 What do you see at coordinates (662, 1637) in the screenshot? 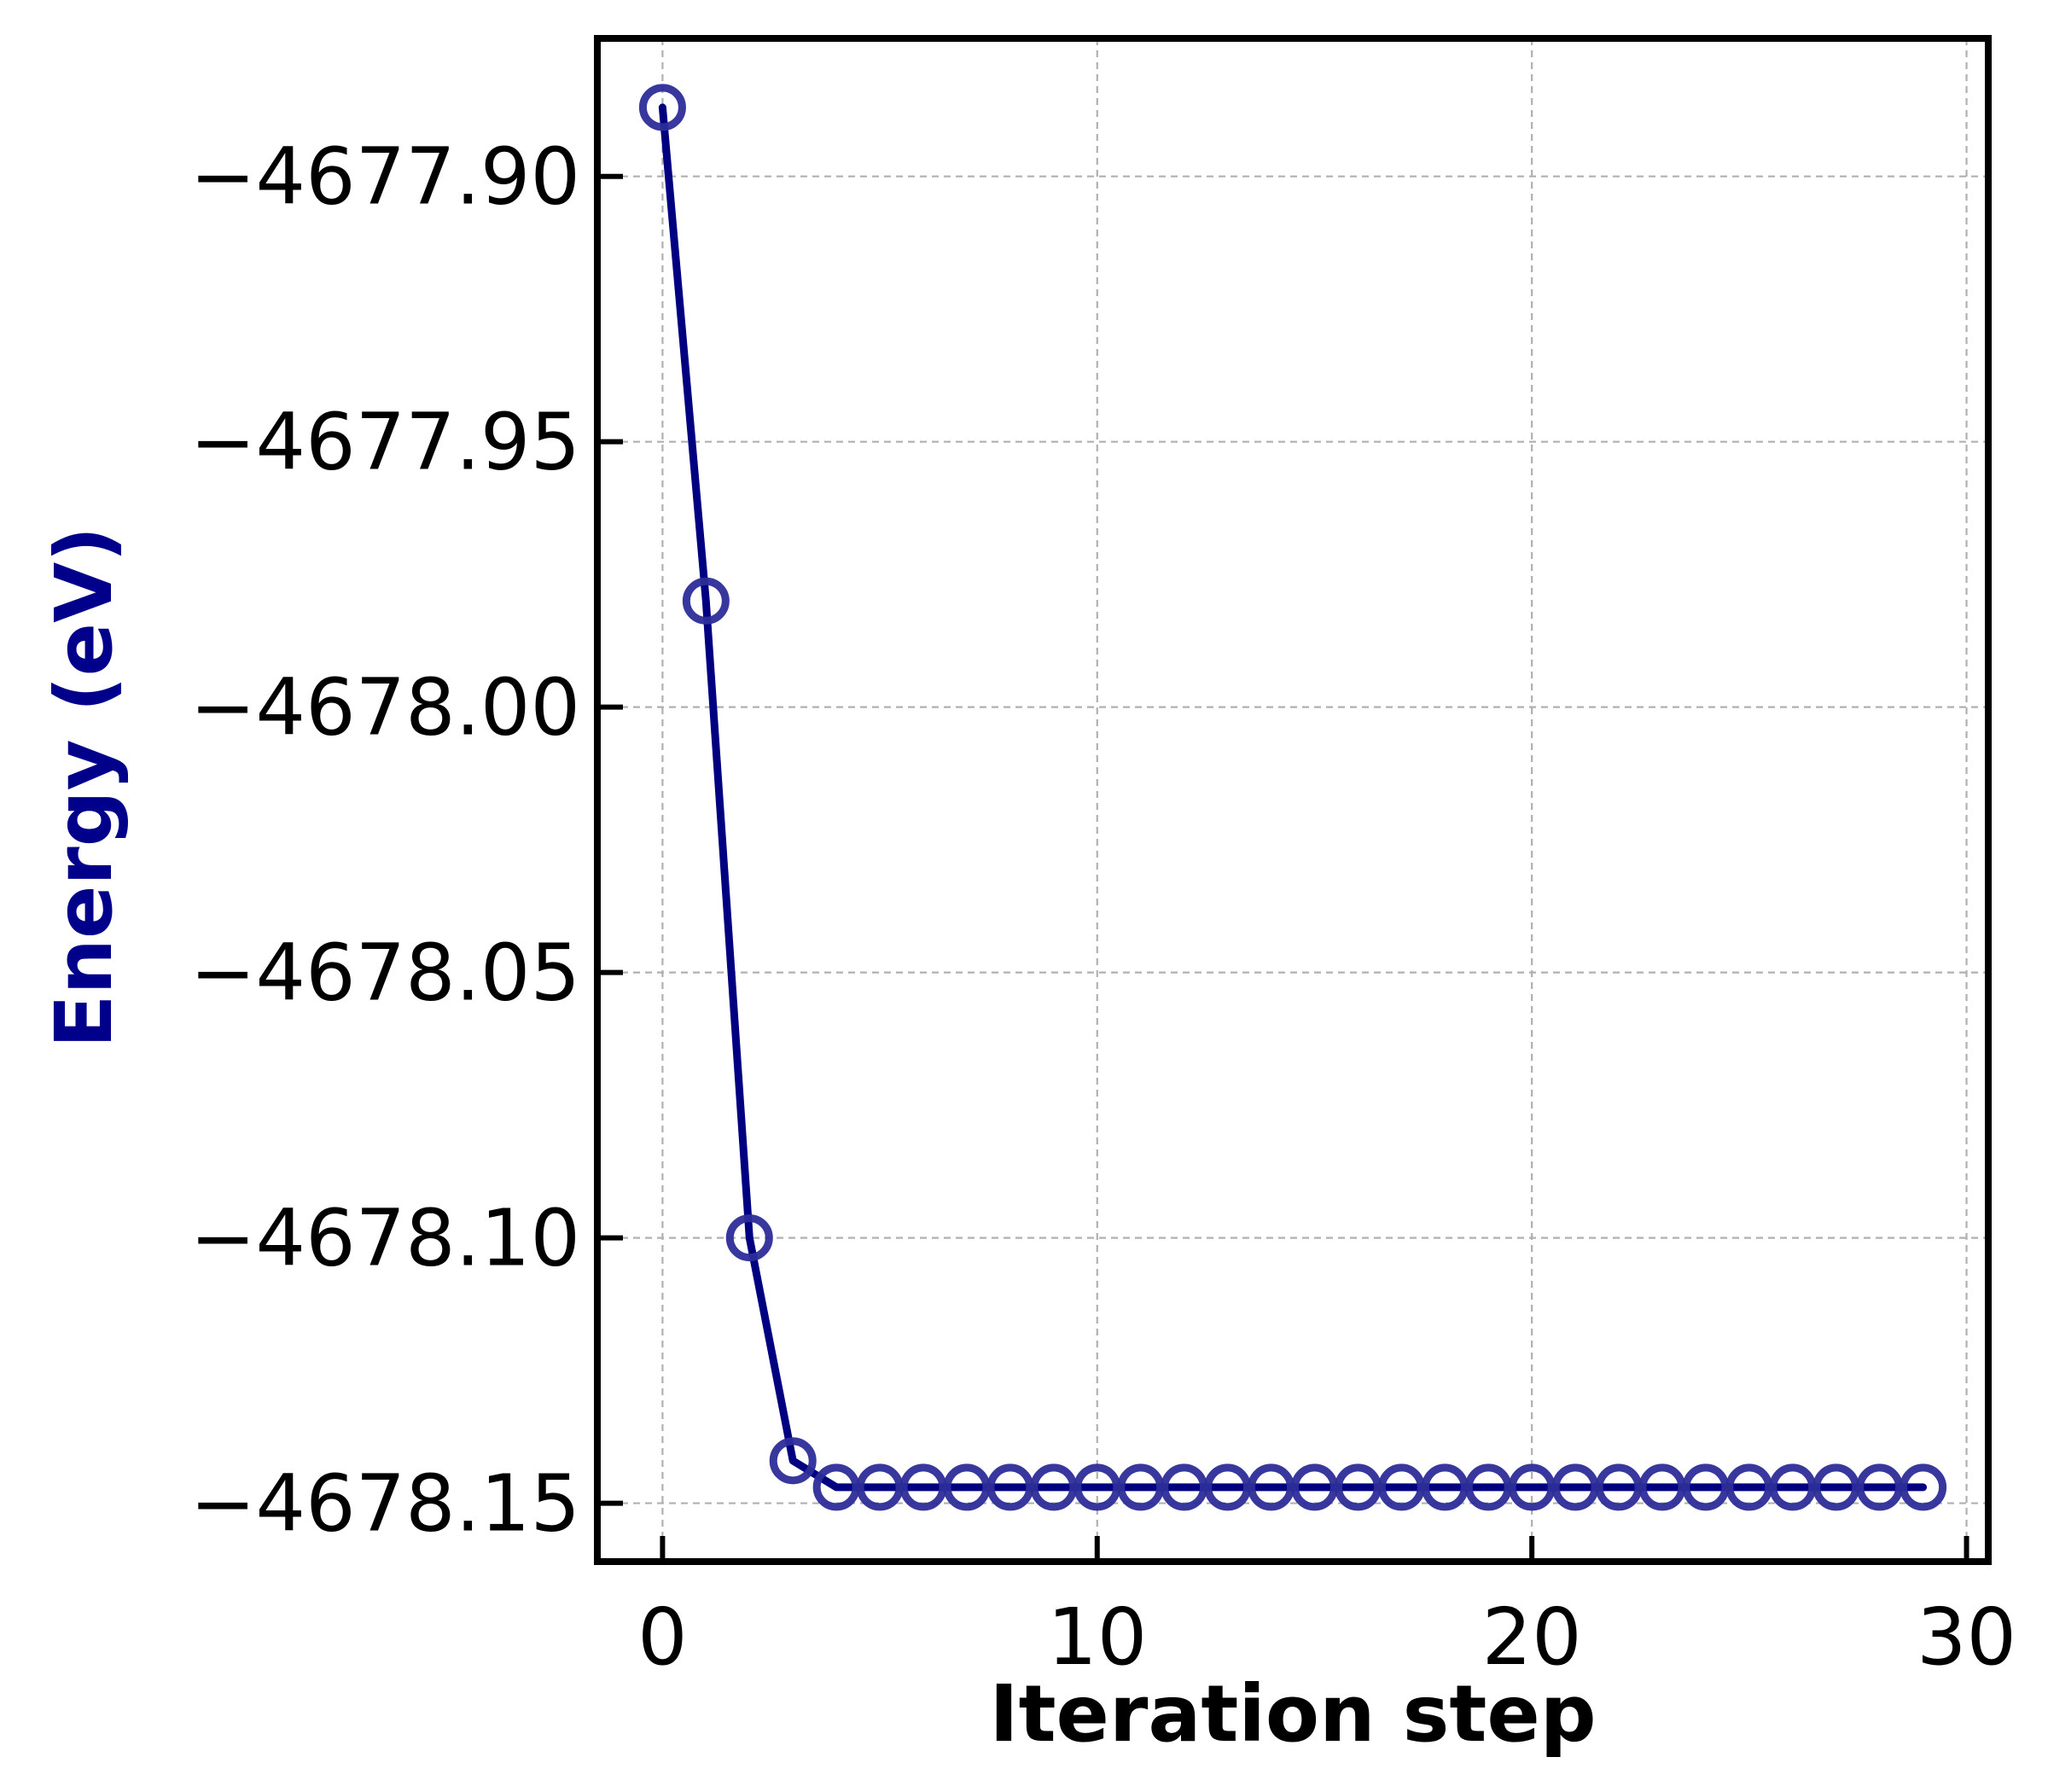
I see `x-tick-label: 0` at bounding box center [662, 1637].